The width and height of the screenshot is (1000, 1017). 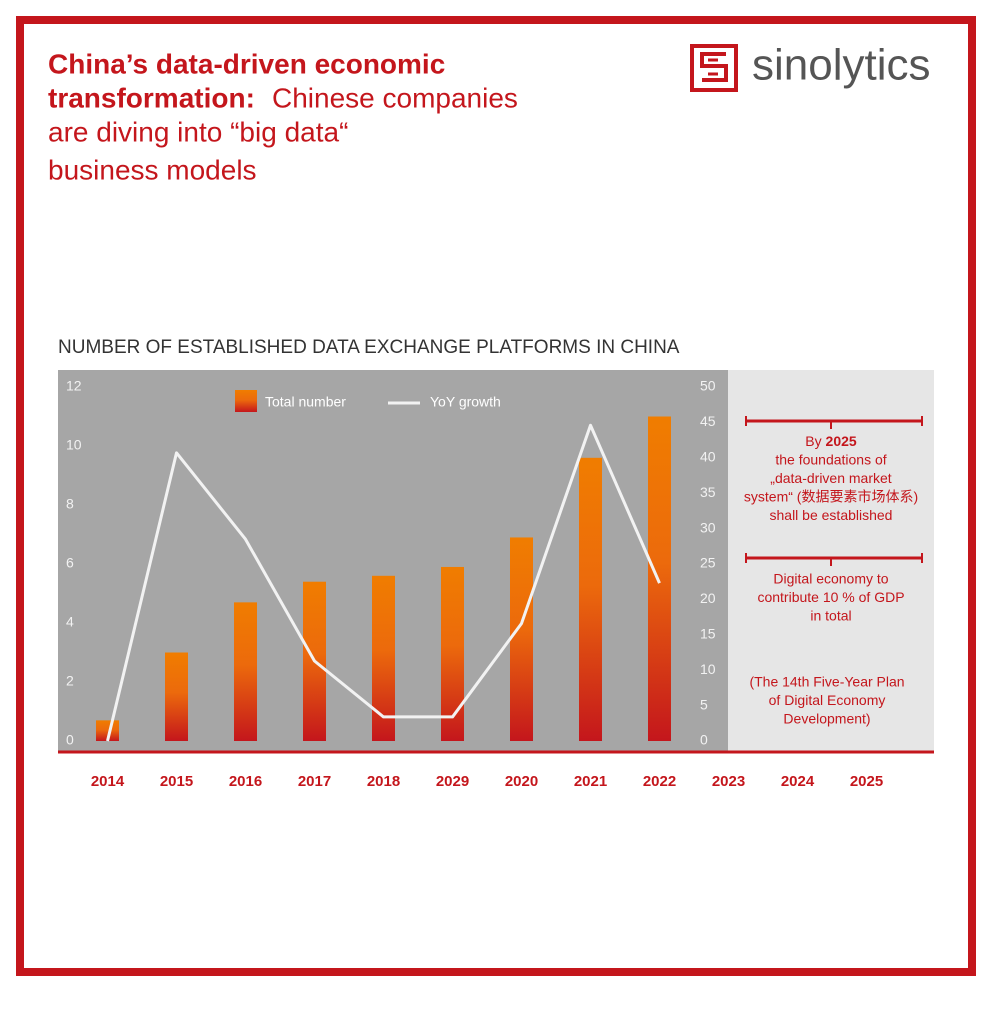 I want to click on annotation: By, so click(x=813, y=441).